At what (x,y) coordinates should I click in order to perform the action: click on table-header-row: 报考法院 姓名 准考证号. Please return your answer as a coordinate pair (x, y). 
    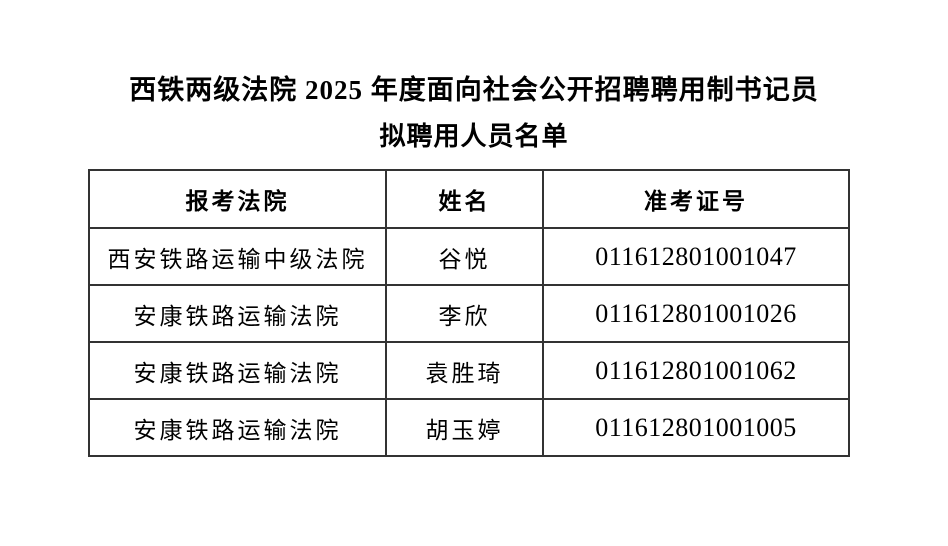
    Looking at the image, I should click on (469, 199).